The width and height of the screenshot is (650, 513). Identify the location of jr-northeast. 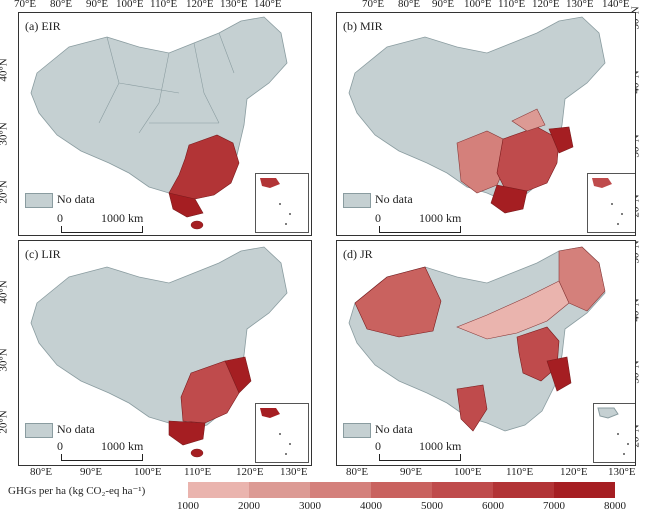
(582, 279).